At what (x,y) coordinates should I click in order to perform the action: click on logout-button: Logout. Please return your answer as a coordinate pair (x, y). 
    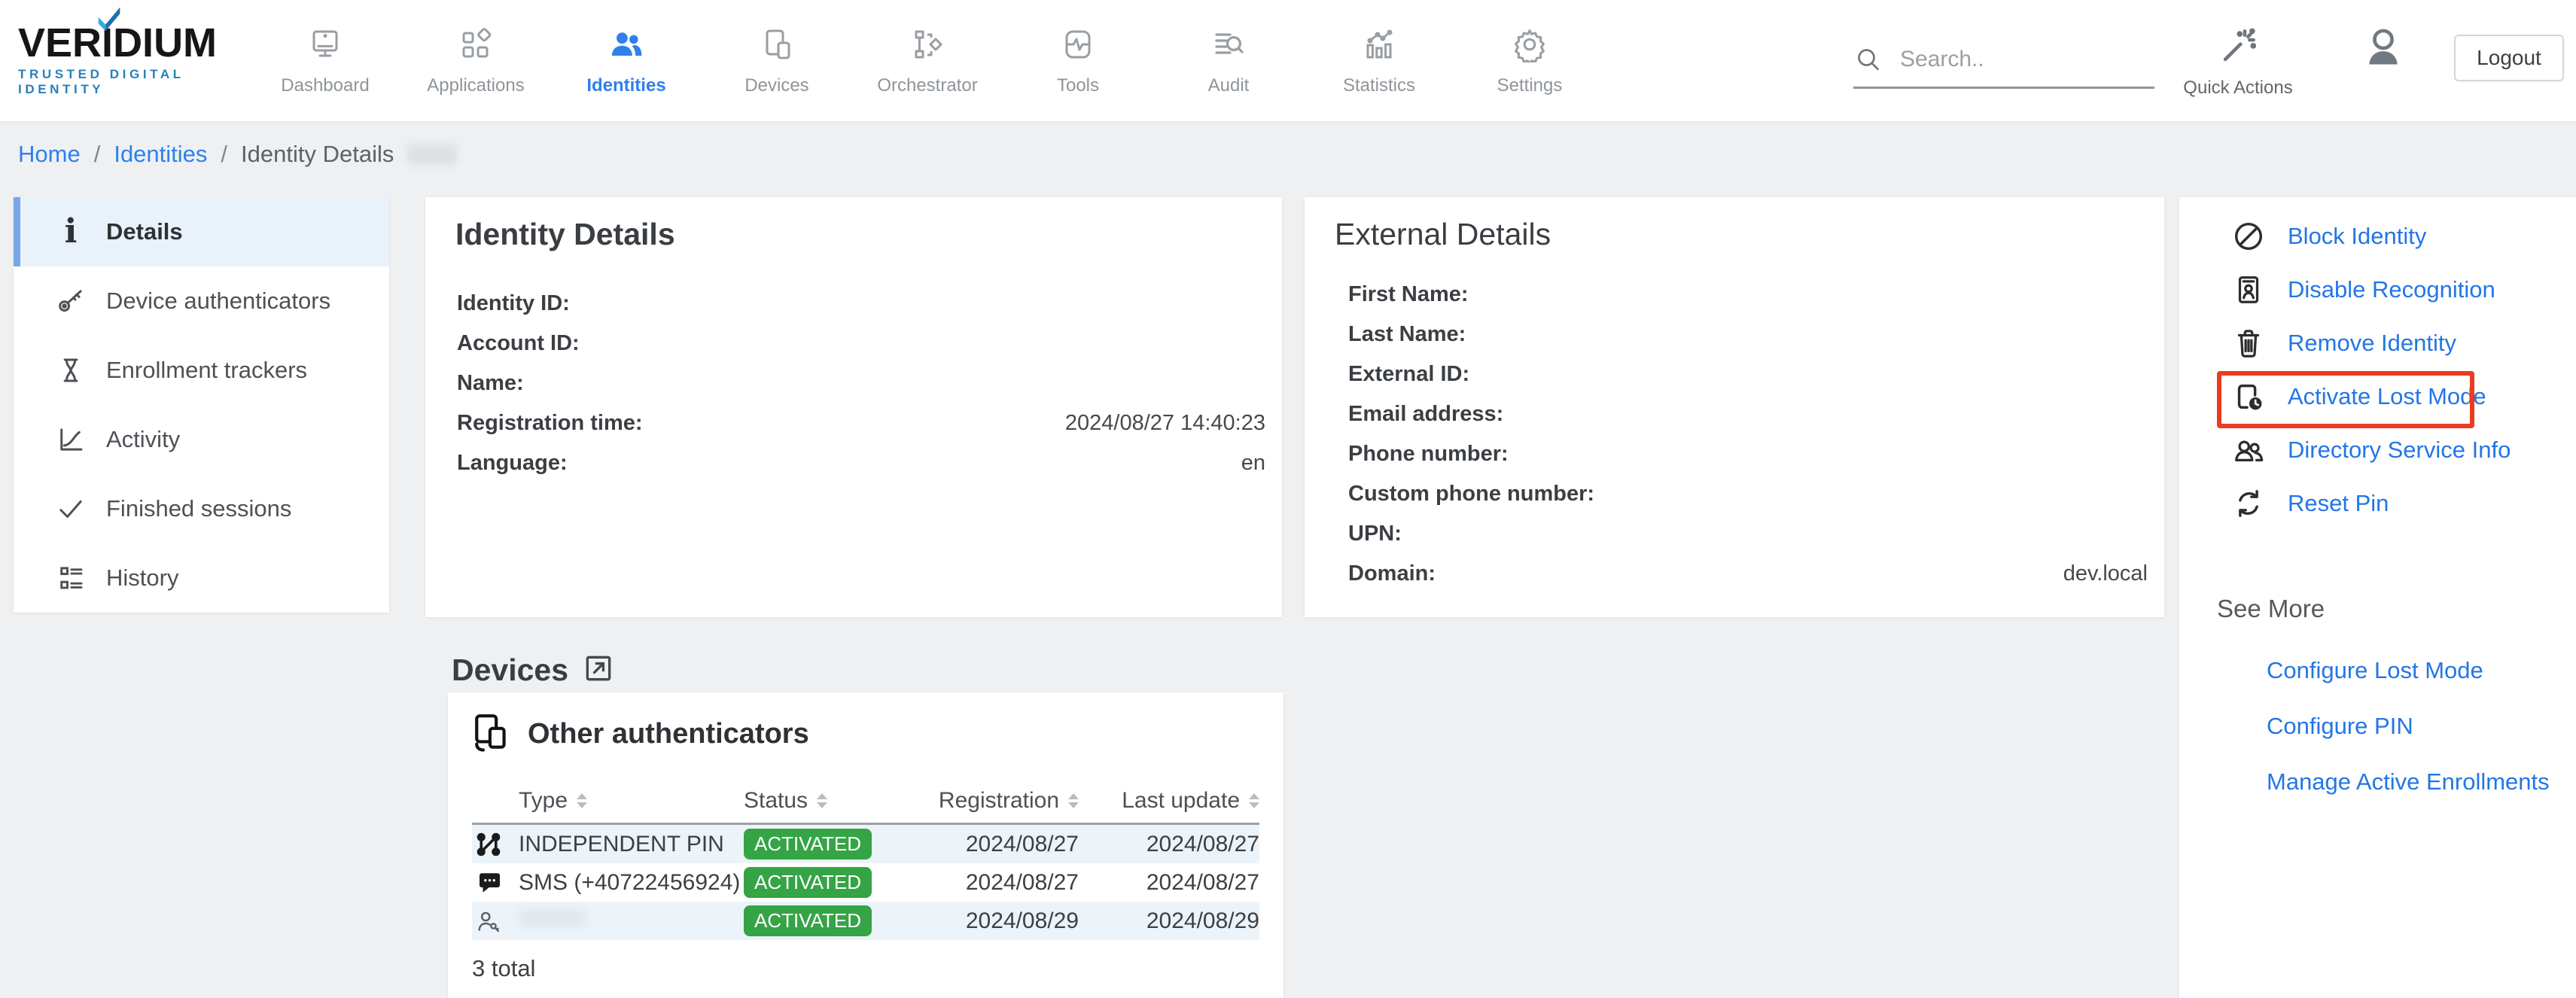
    Looking at the image, I should click on (2509, 58).